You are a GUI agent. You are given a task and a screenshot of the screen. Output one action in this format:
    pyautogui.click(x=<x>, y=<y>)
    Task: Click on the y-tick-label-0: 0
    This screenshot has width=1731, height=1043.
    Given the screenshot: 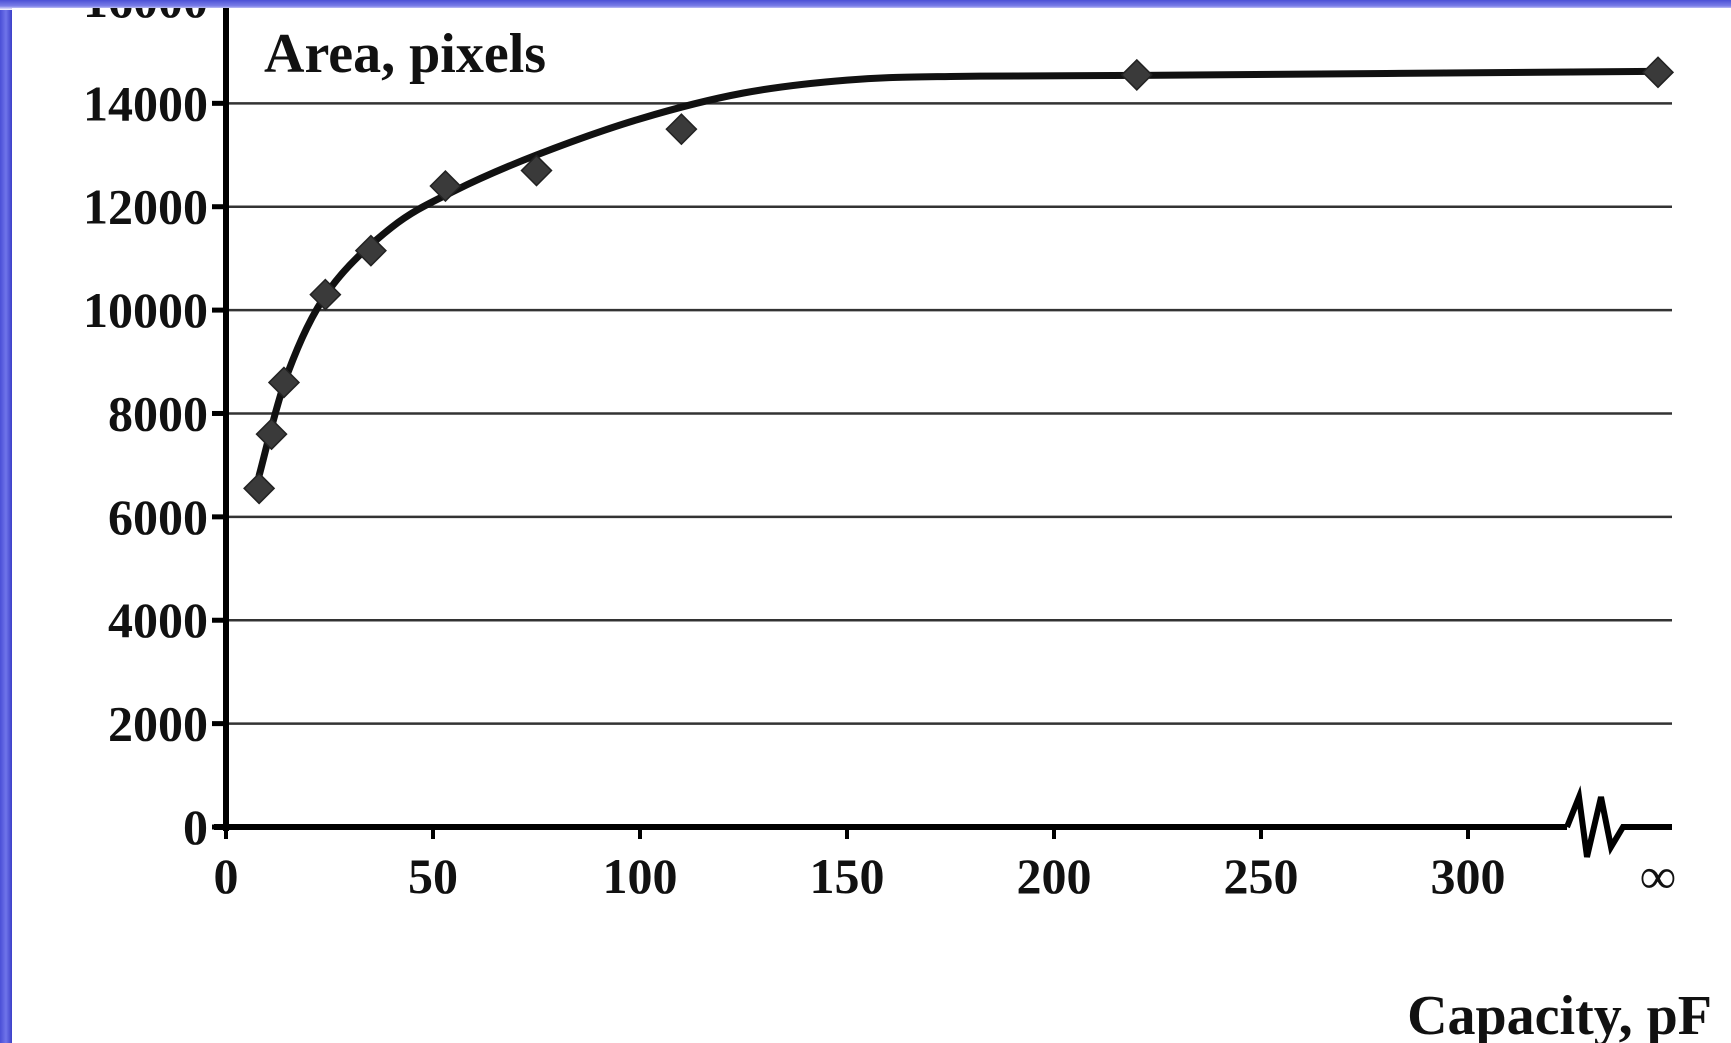 What is the action you would take?
    pyautogui.click(x=195, y=827)
    